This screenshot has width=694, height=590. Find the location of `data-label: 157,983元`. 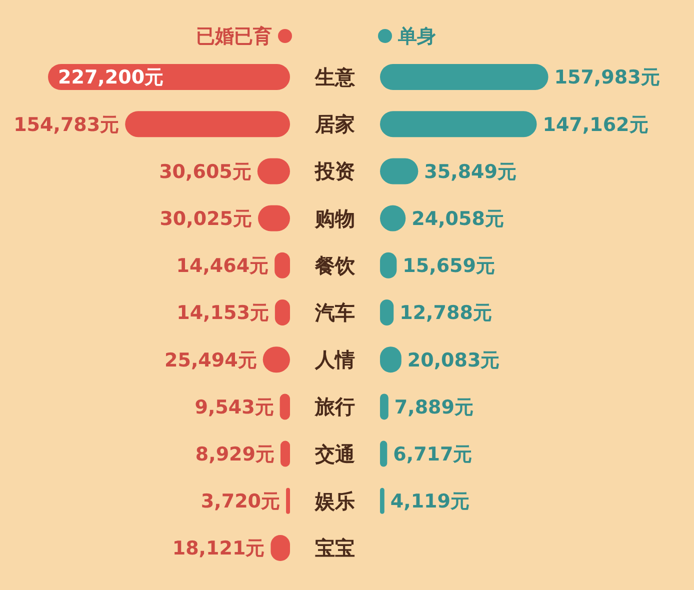

data-label: 157,983元 is located at coordinates (607, 77).